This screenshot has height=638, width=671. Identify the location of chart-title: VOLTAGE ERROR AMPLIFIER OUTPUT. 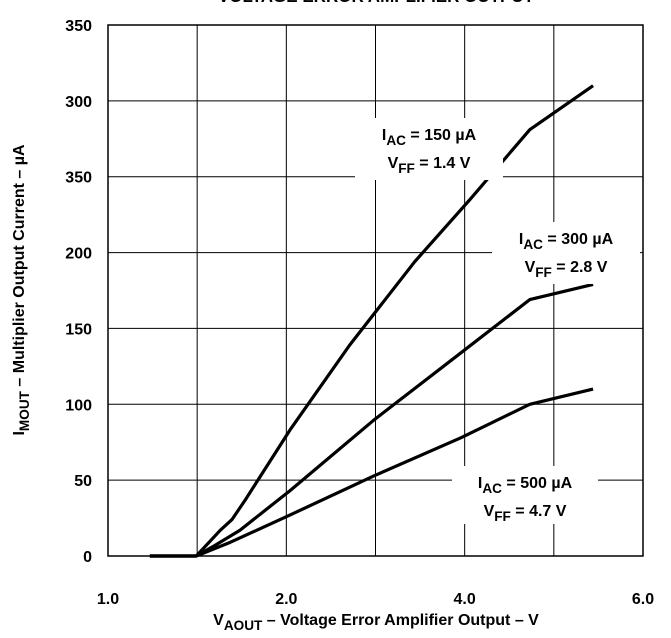
(376, 3).